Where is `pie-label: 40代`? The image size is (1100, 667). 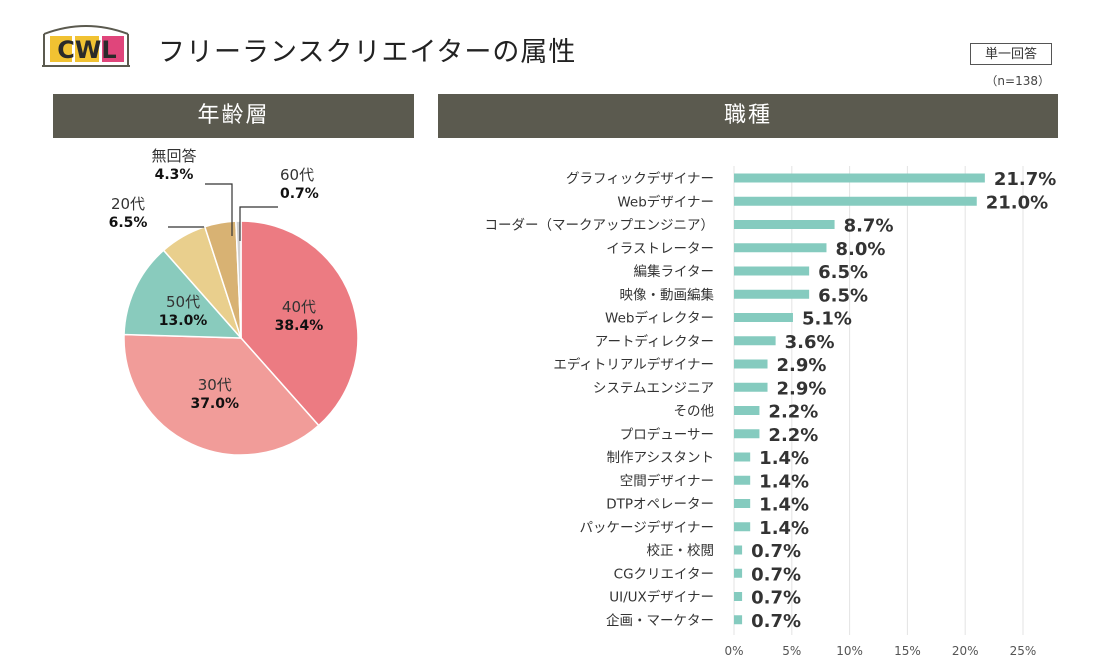
pie-label: 40代 is located at coordinates (299, 307).